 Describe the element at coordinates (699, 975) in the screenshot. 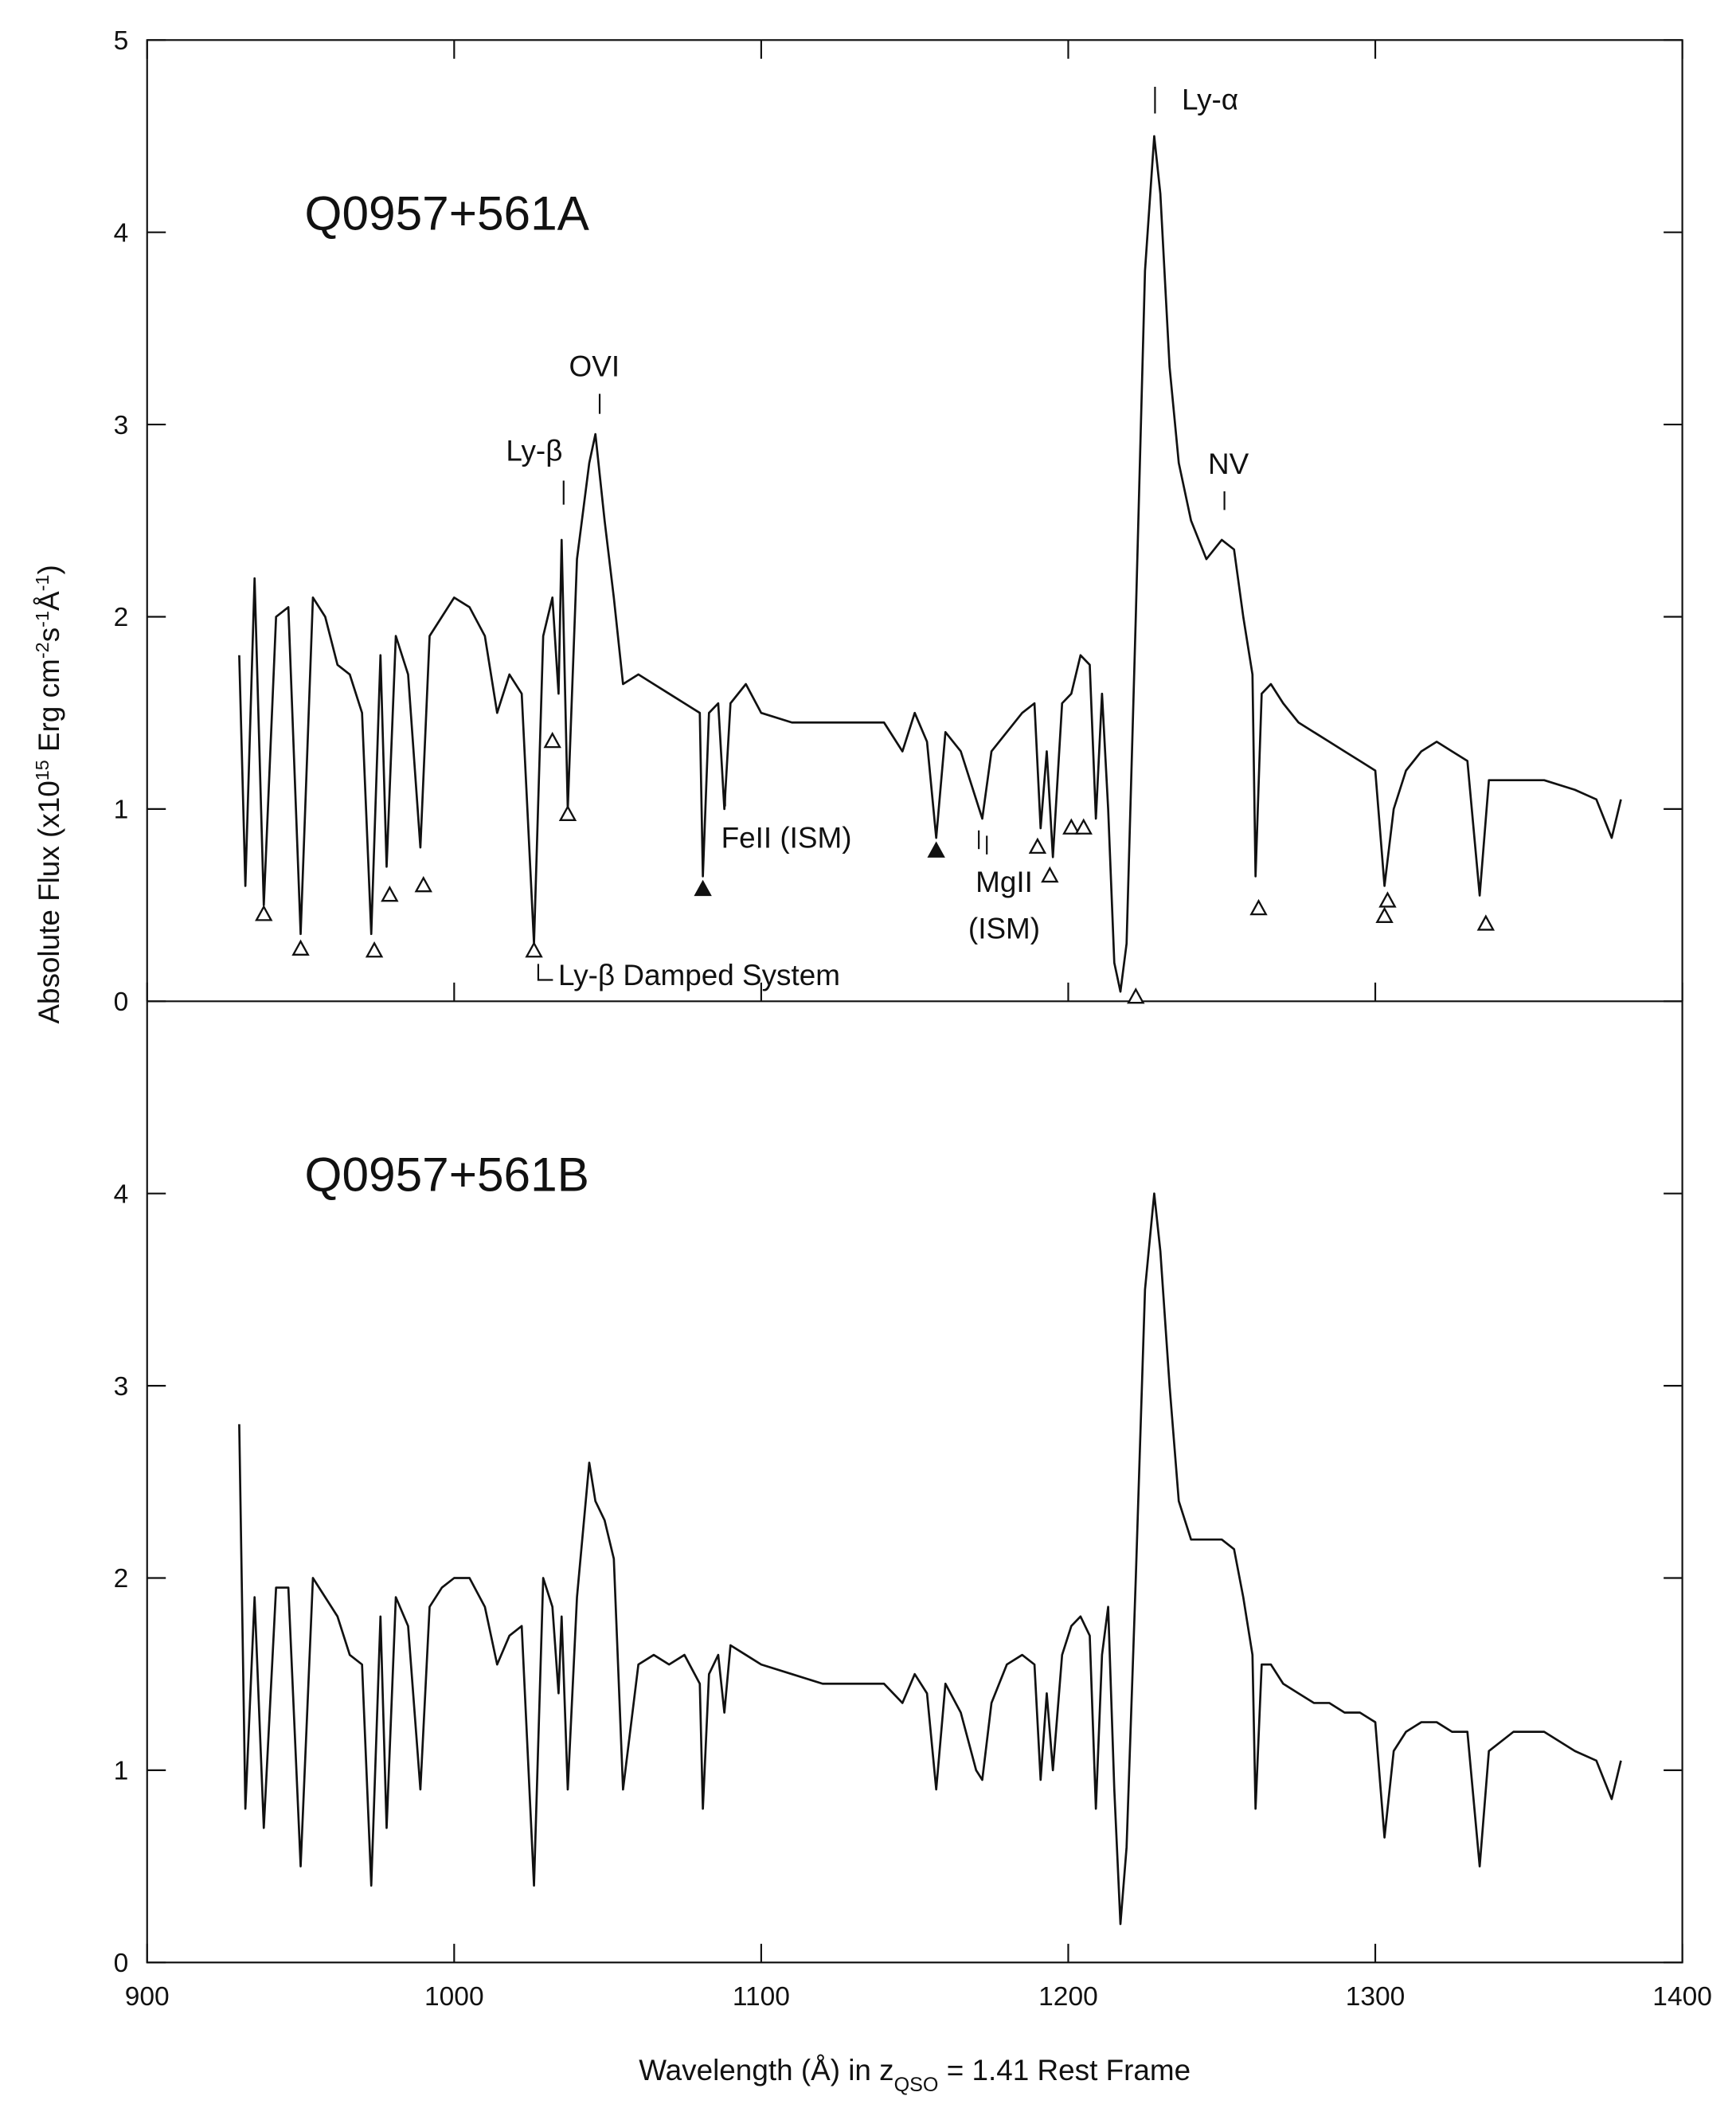

I see `line-label: Ly-β Damped System` at that location.